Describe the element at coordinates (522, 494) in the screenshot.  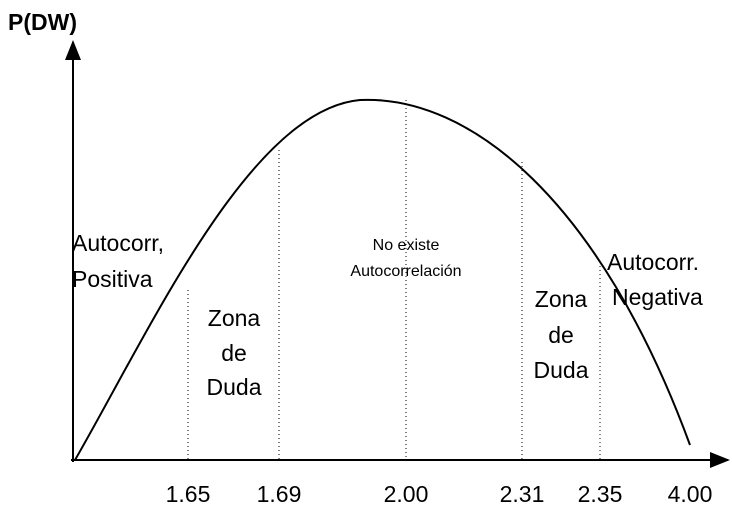
I see `x-label: 2.31` at that location.